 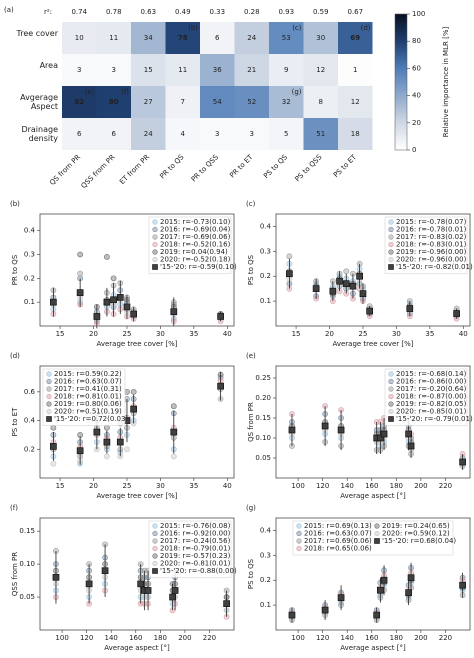 What do you see at coordinates (416, 526) in the screenshot?
I see `legend-label: 2019: r=0.24(0.65)` at bounding box center [416, 526].